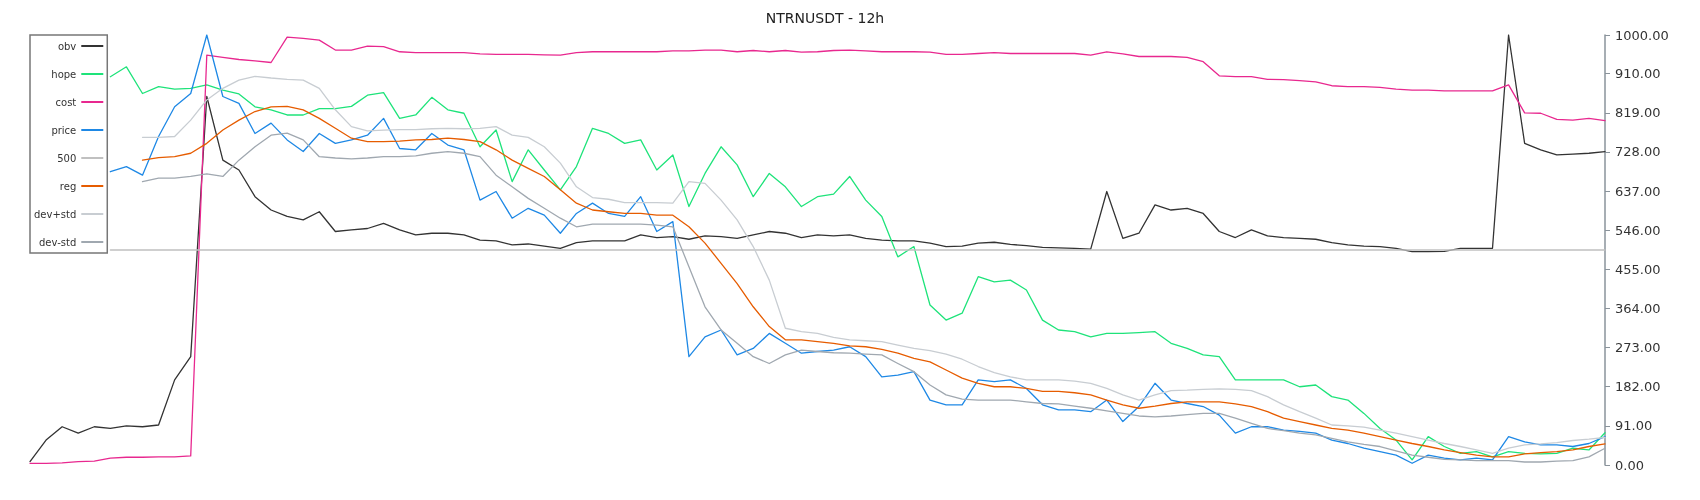 Image resolution: width=1700 pixels, height=500 pixels. What do you see at coordinates (67, 158) in the screenshot?
I see `legend-label: 500` at bounding box center [67, 158].